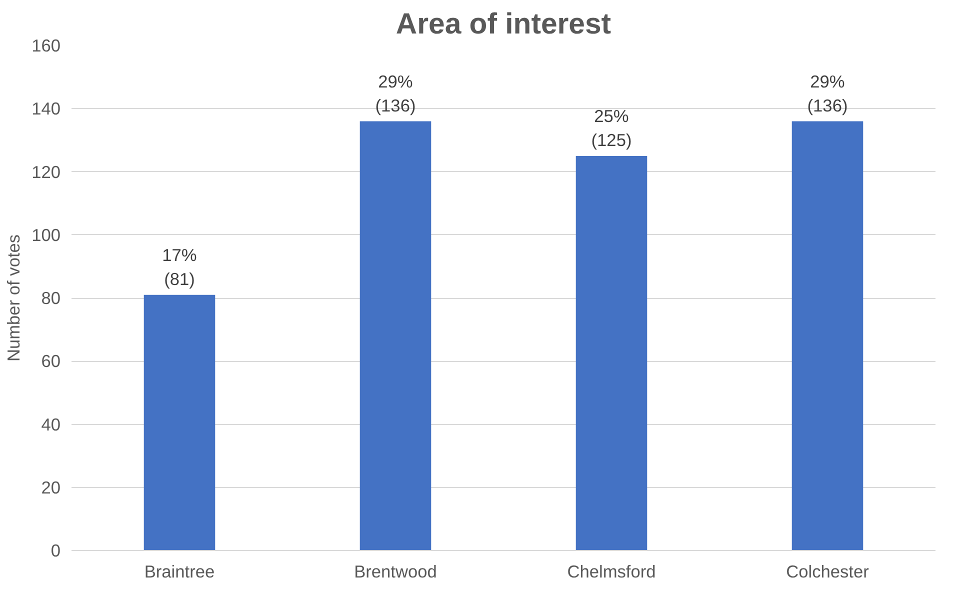 The image size is (957, 597). Describe the element at coordinates (828, 572) in the screenshot. I see `x-tick-label: Colchester` at that location.